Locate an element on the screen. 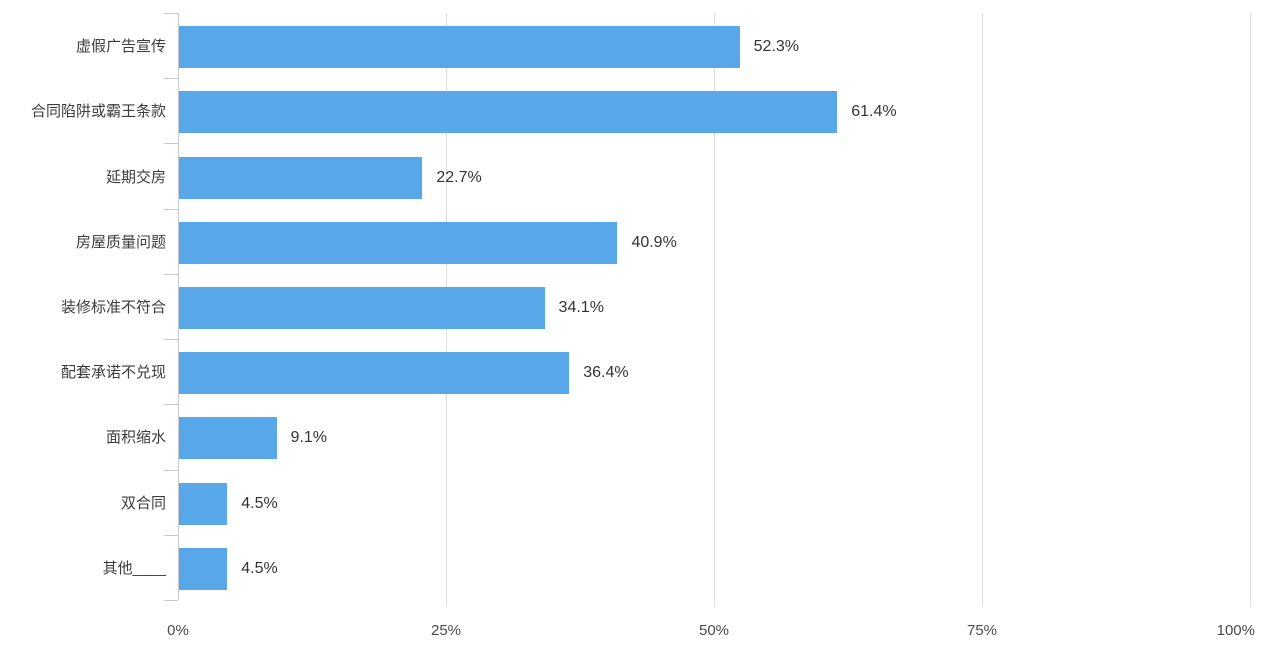 This screenshot has width=1267, height=667. bar-value-label: 61.4% is located at coordinates (874, 112).